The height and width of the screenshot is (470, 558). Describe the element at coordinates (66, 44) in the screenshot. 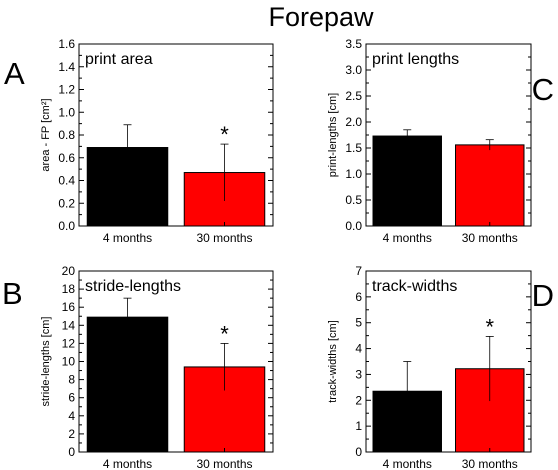

I see `y-tick-label: 1.6` at that location.